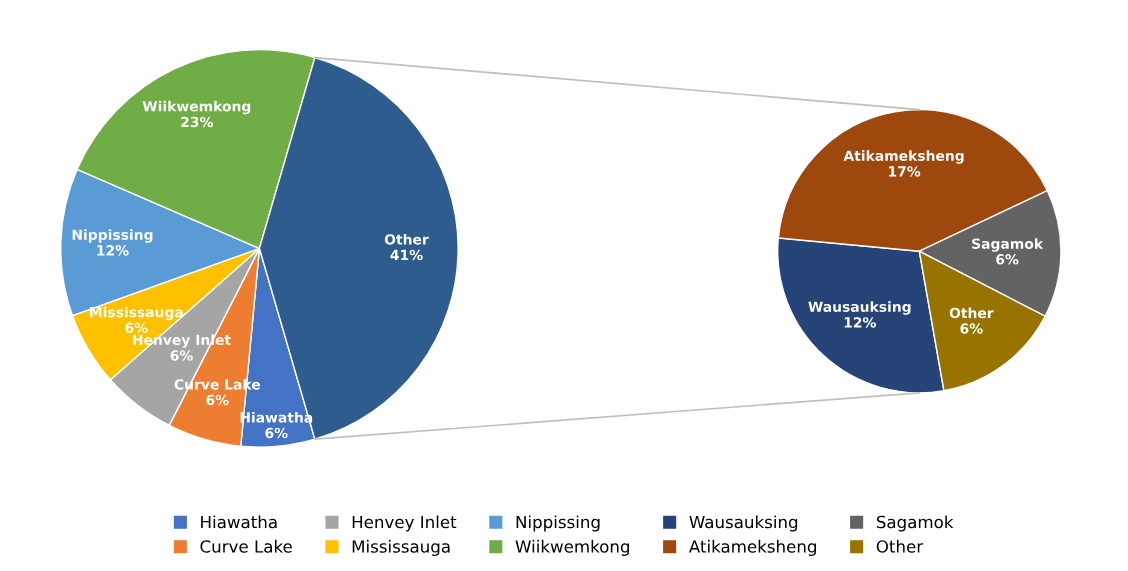  I want to click on legend-label: Curve Lake, so click(246, 546).